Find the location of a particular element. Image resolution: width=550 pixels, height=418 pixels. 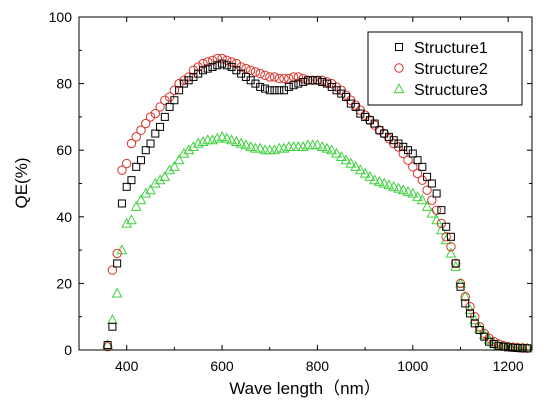

legend-label: Structure1 is located at coordinates (451, 48).